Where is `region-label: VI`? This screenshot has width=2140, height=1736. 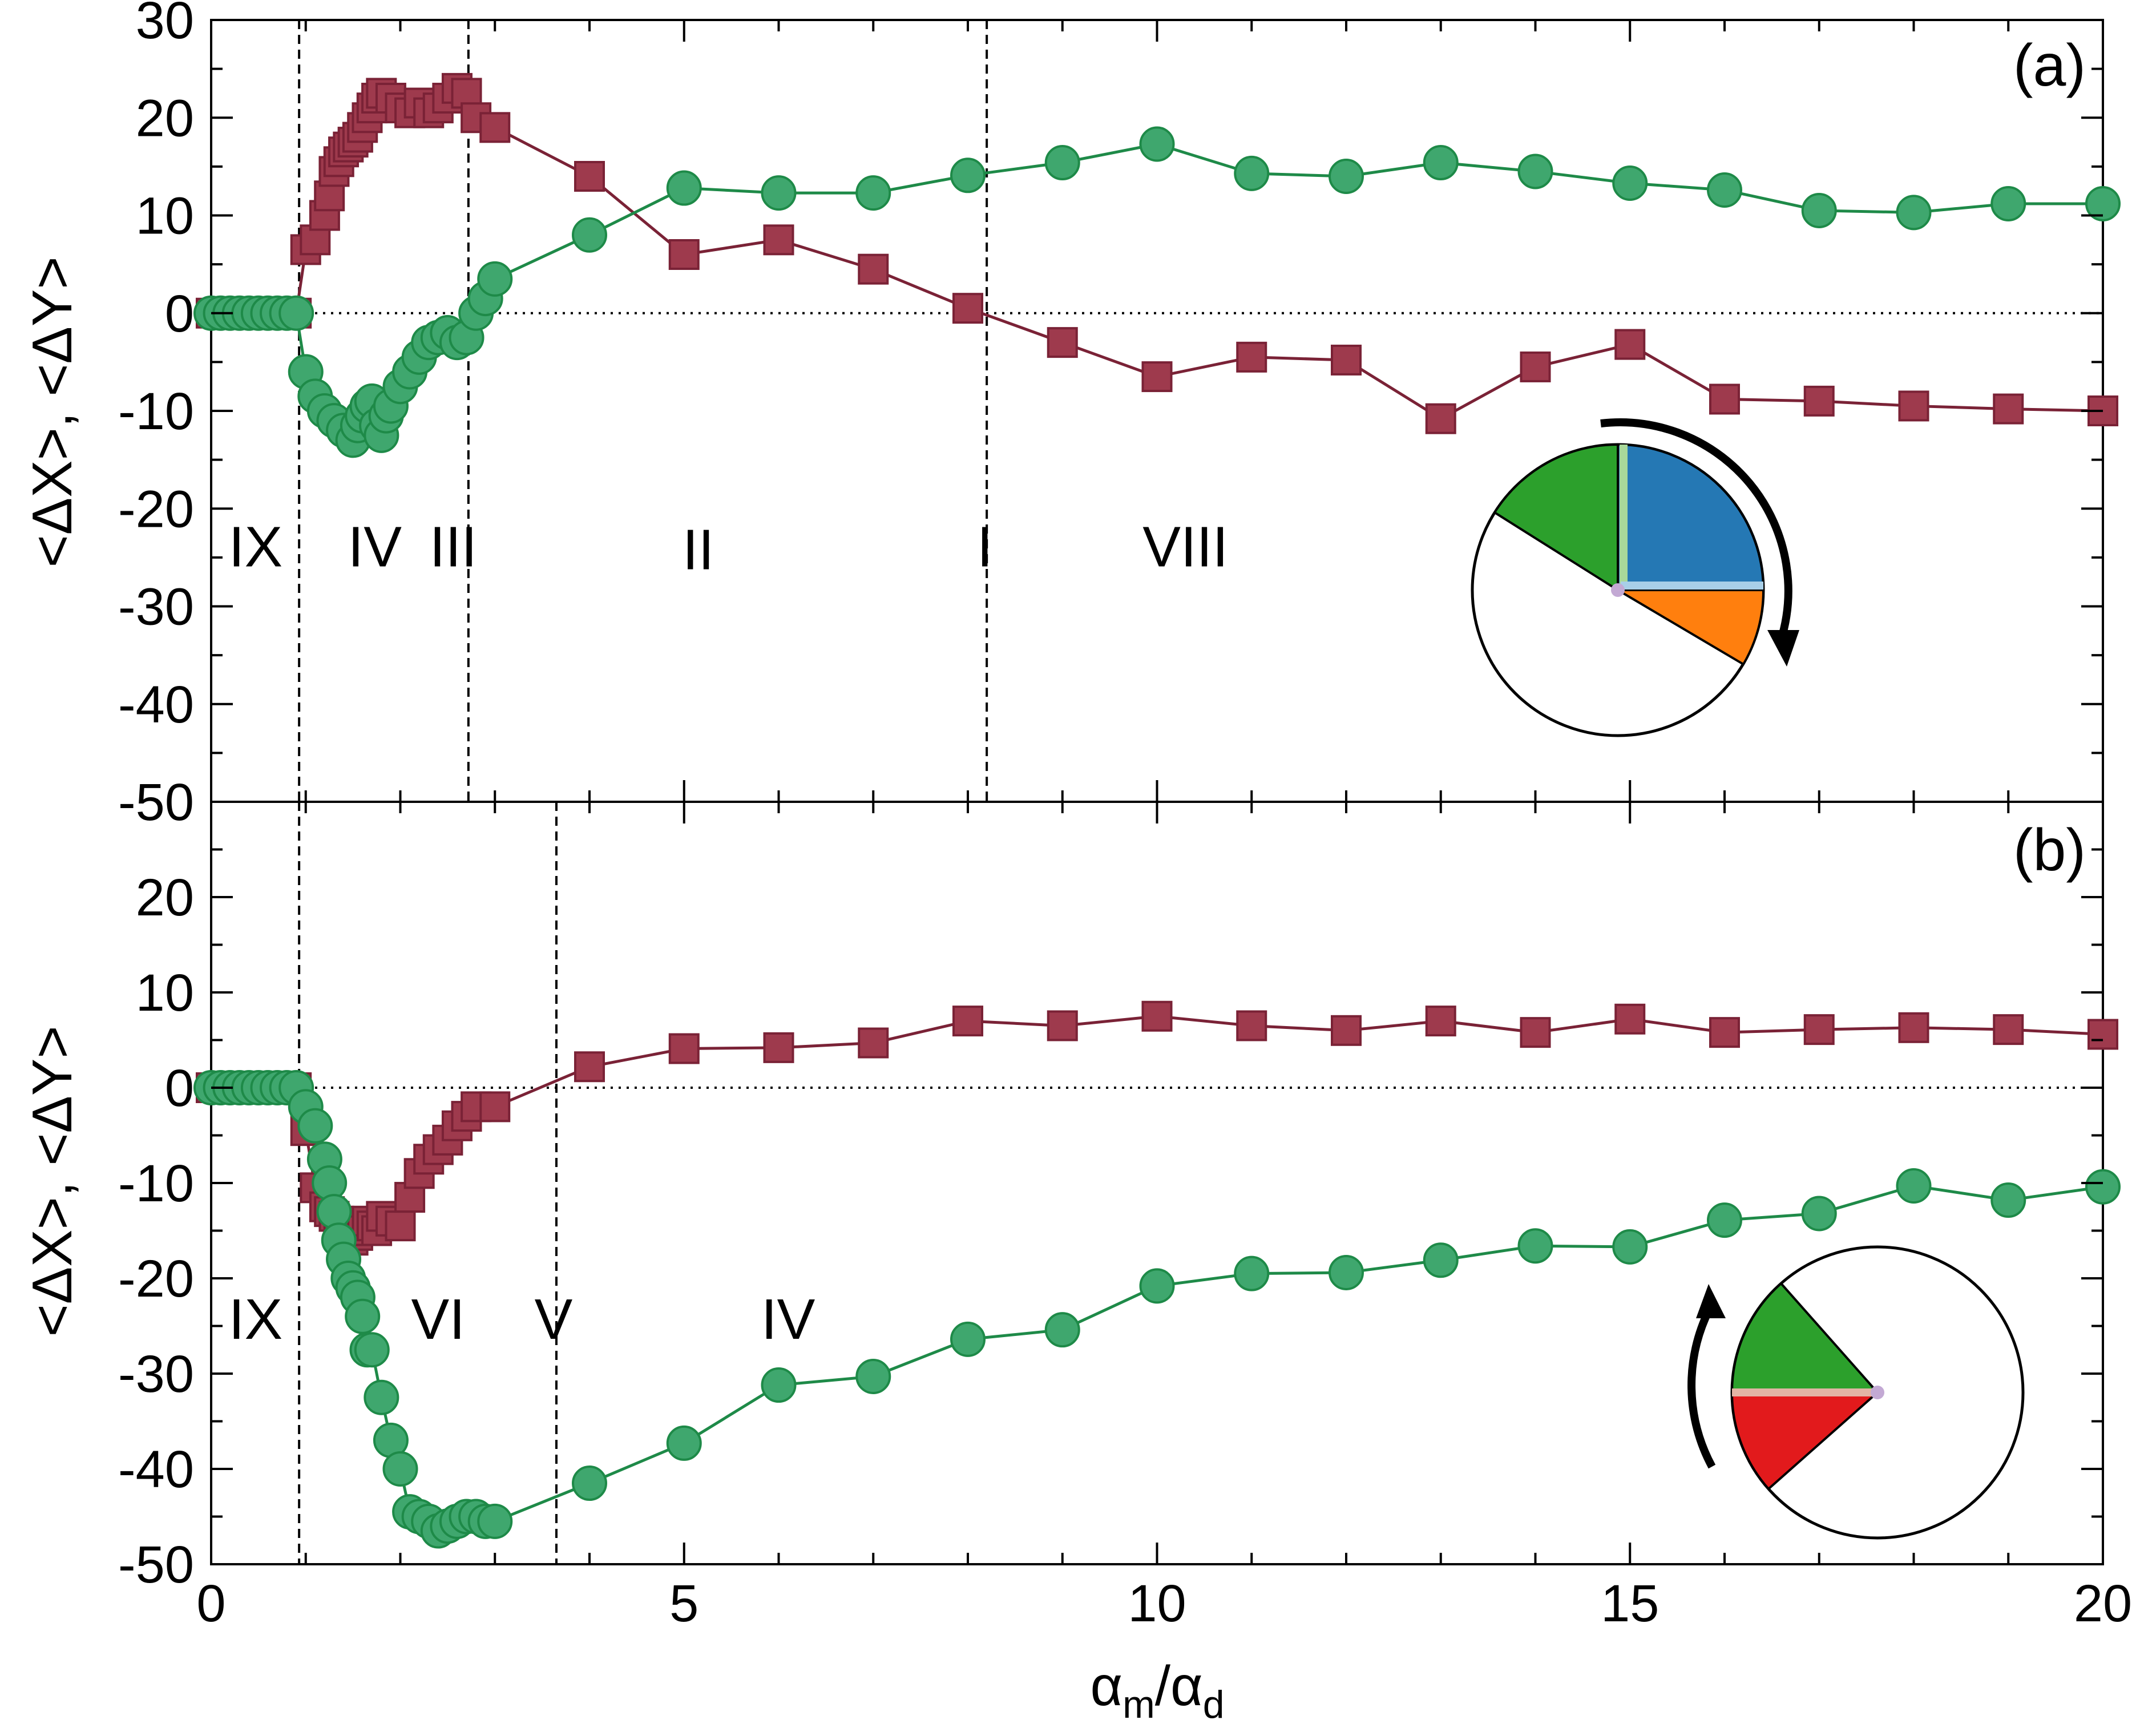
region-label: VI is located at coordinates (438, 1319).